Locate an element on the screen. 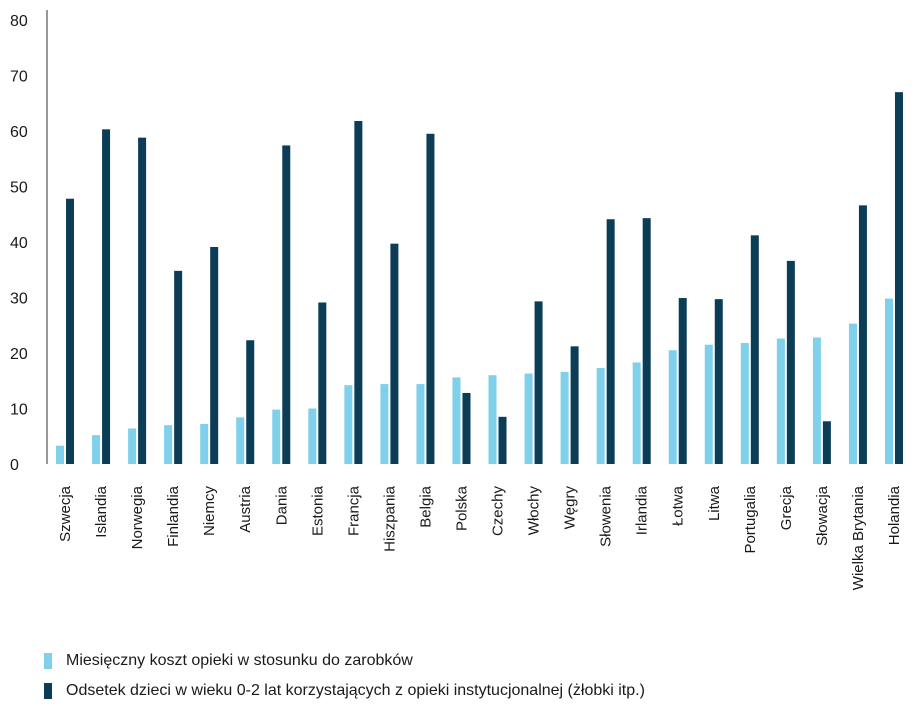 Image resolution: width=922 pixels, height=710 pixels. y-tick-label: 40 is located at coordinates (19, 243).